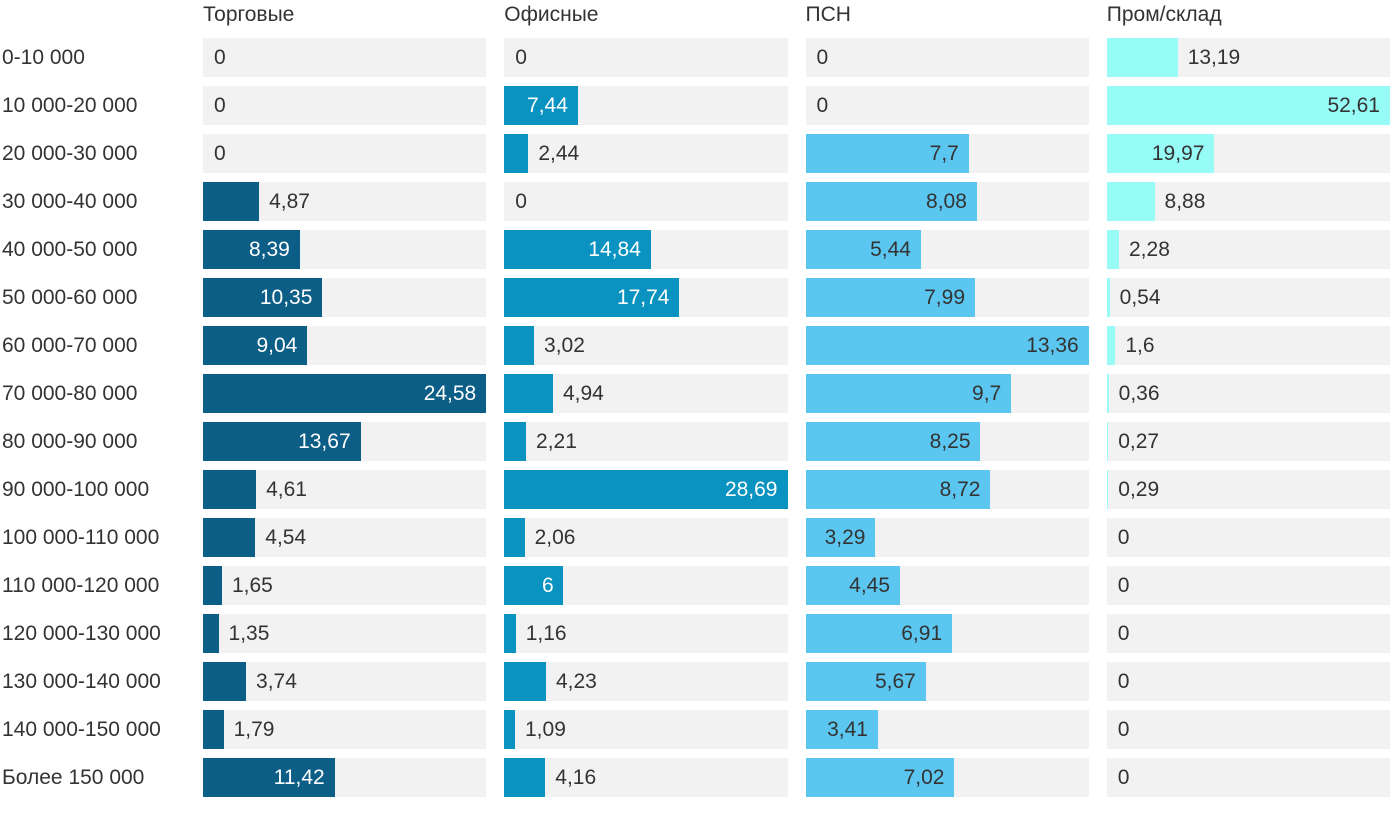 The image size is (1400, 814). Describe the element at coordinates (546, 633) in the screenshot. I see `value-label: 1,16` at that location.